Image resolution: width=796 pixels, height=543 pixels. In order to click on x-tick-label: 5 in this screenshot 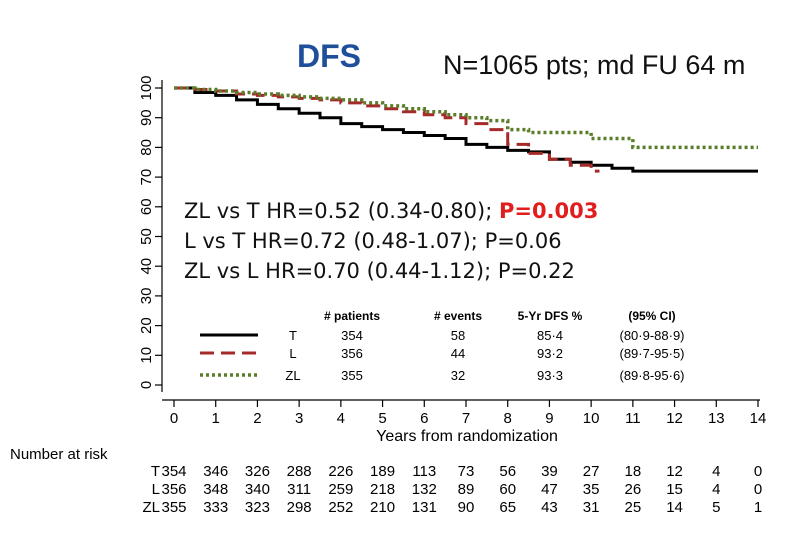, I will do `click(382, 418)`.